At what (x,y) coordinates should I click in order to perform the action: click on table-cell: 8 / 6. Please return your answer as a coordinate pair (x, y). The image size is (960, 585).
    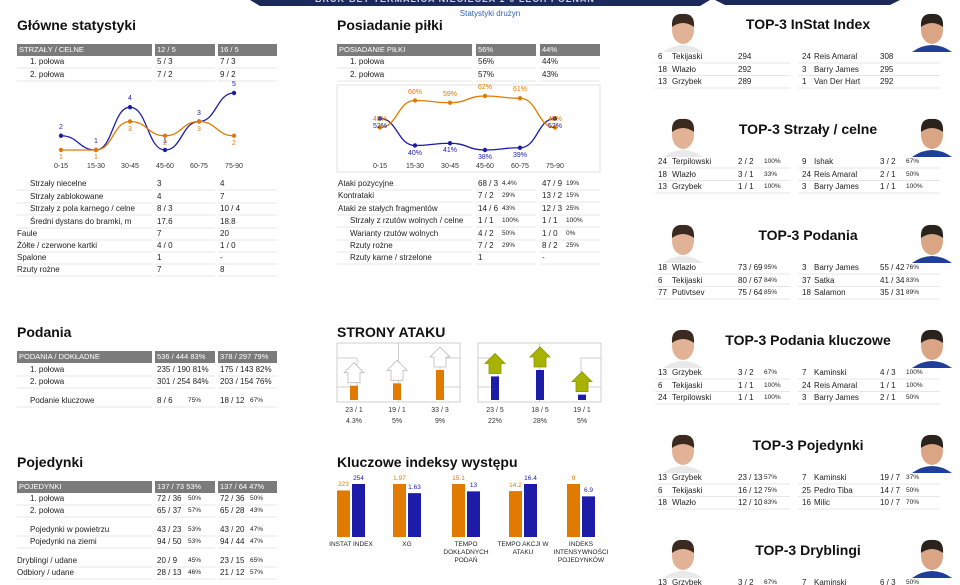
    Looking at the image, I should click on (165, 400).